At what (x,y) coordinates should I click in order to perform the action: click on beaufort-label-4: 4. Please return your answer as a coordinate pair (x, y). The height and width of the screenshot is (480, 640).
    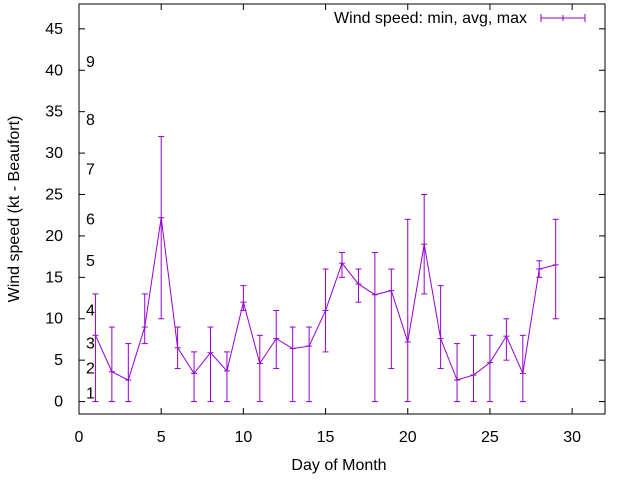
    Looking at the image, I should click on (90, 310).